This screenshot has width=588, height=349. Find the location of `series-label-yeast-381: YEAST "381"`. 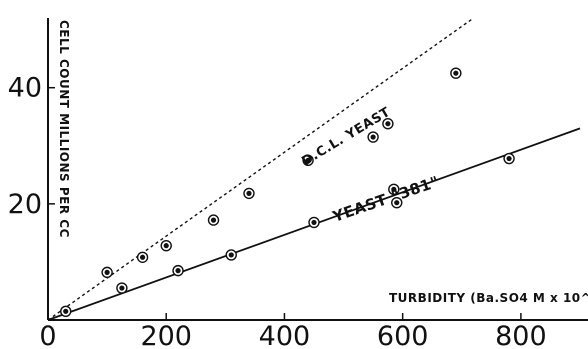

series-label-yeast-381: YEAST "381" is located at coordinates (385, 199).